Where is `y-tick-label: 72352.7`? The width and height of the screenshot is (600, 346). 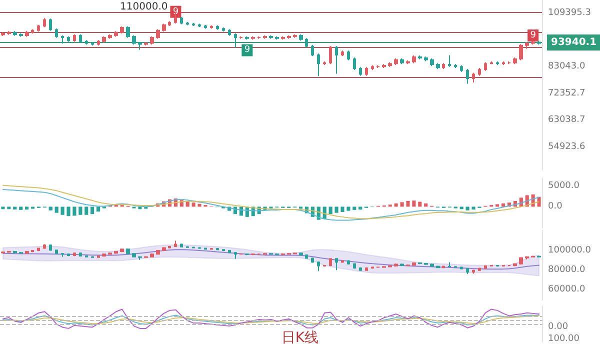
y-tick-label: 72352.7 is located at coordinates (567, 93).